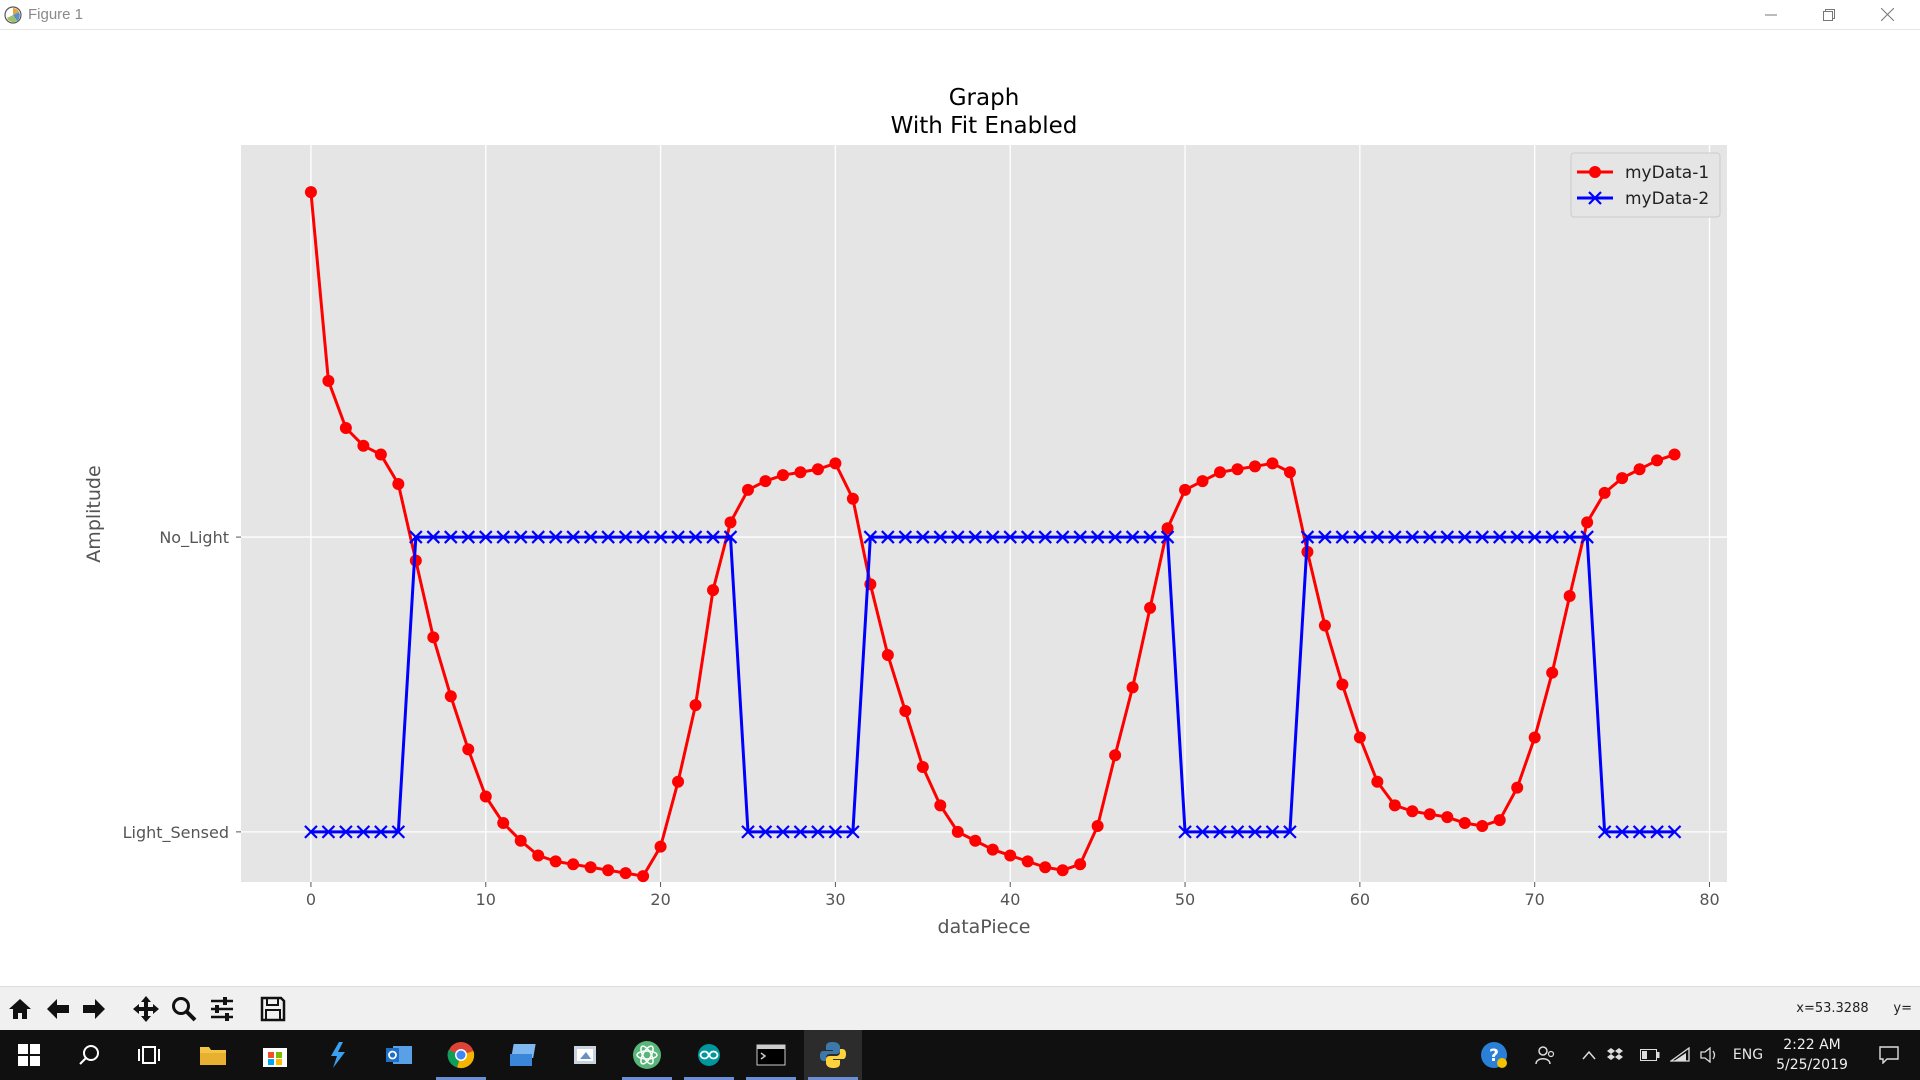  Describe the element at coordinates (1535, 899) in the screenshot. I see `x-tick-label: 70` at that location.